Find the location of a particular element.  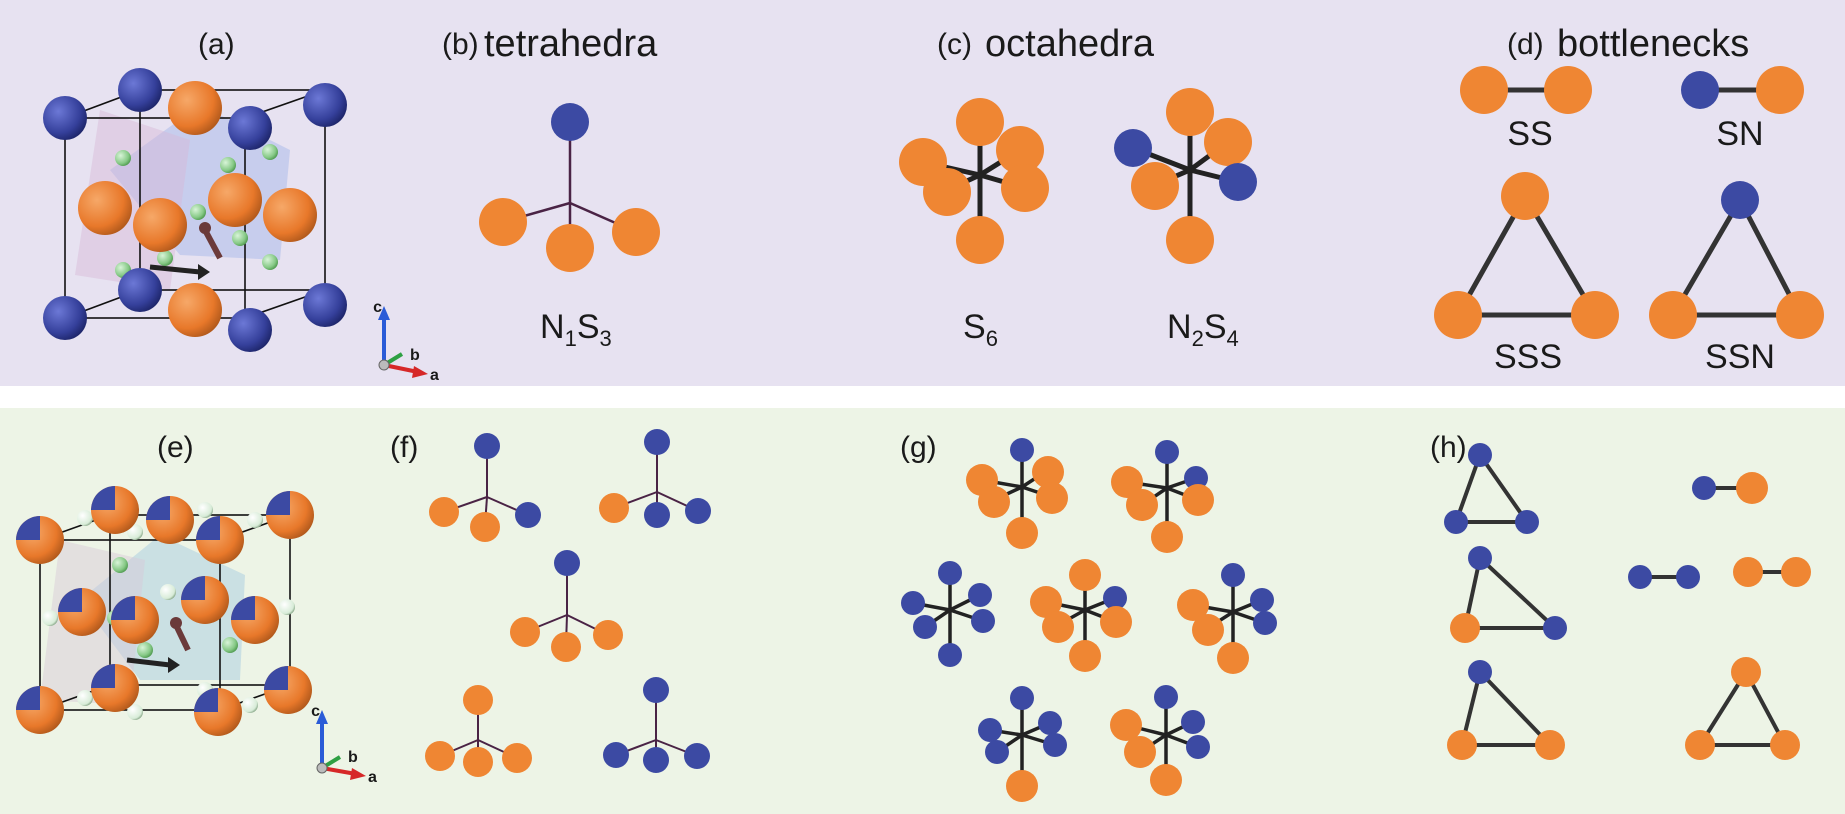

panel-title-bottlenecks: bottlenecks is located at coordinates (1653, 44).